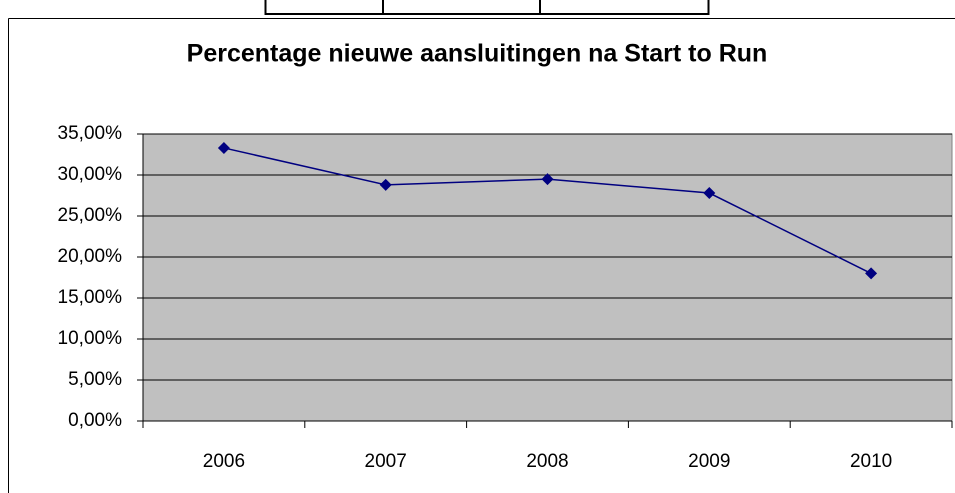 The height and width of the screenshot is (493, 955). Describe the element at coordinates (90, 297) in the screenshot. I see `y-tick-label: 15,00%` at that location.